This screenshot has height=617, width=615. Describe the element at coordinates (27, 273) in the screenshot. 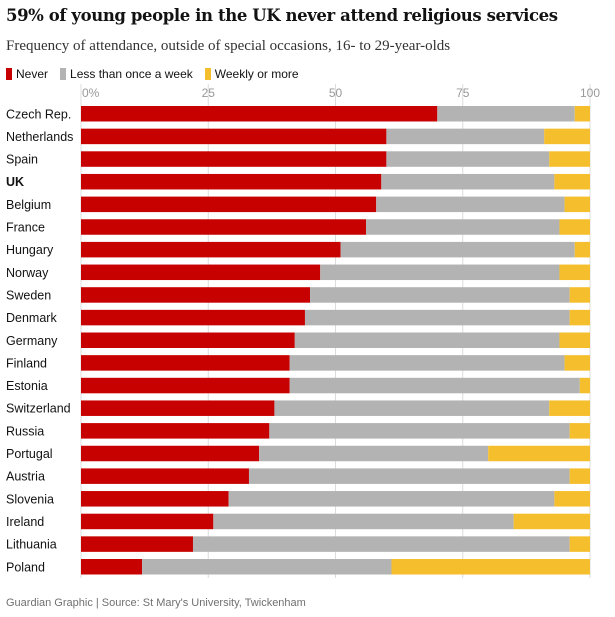

I see `category-label-norway: Norway` at that location.